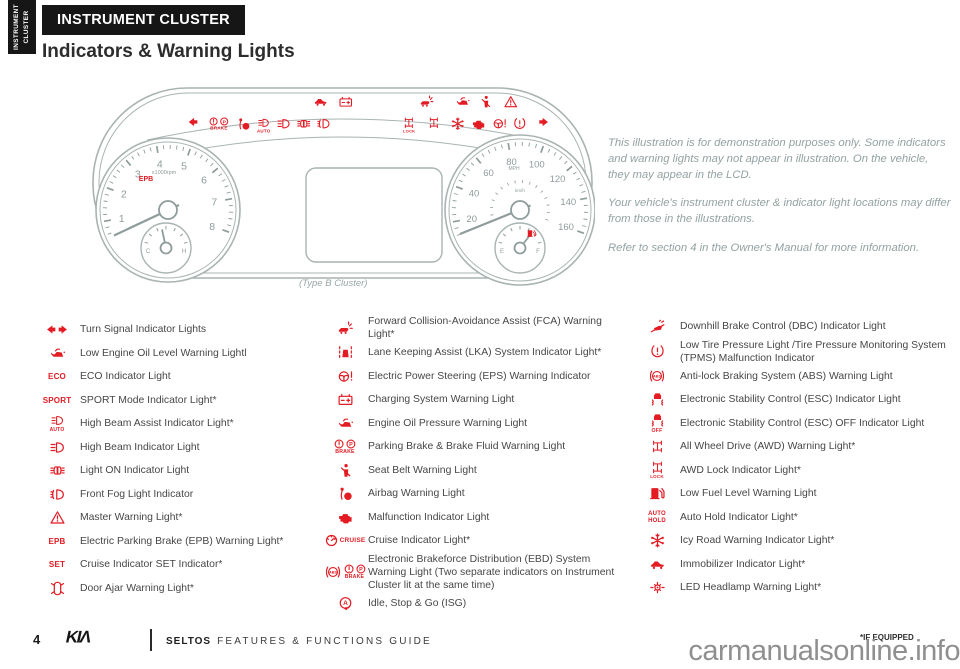 The width and height of the screenshot is (960, 669). I want to click on svg-text: H, so click(184, 252).